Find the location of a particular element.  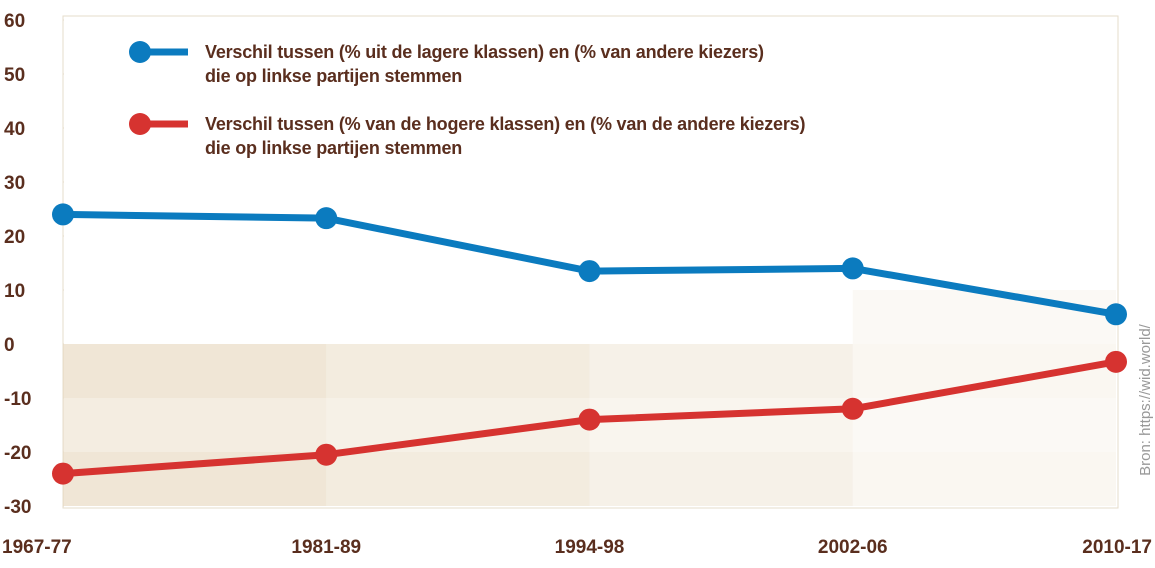

x-tick-label: 1981-89 is located at coordinates (326, 547).